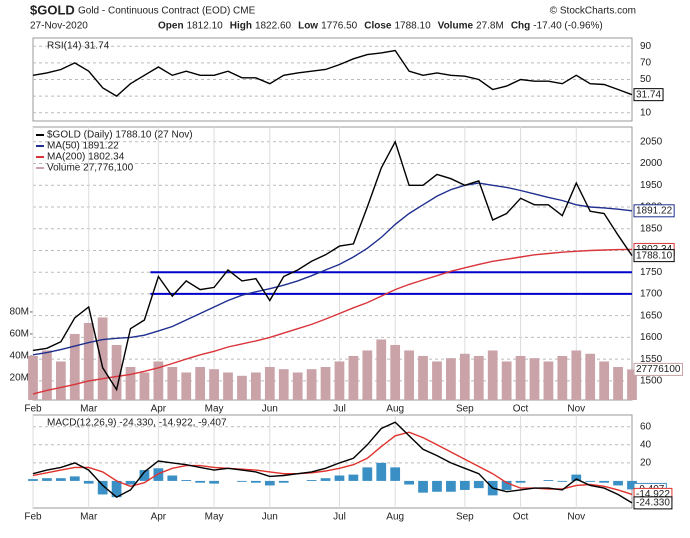 This screenshot has width=690, height=538. I want to click on stat-label: Open, so click(171, 26).